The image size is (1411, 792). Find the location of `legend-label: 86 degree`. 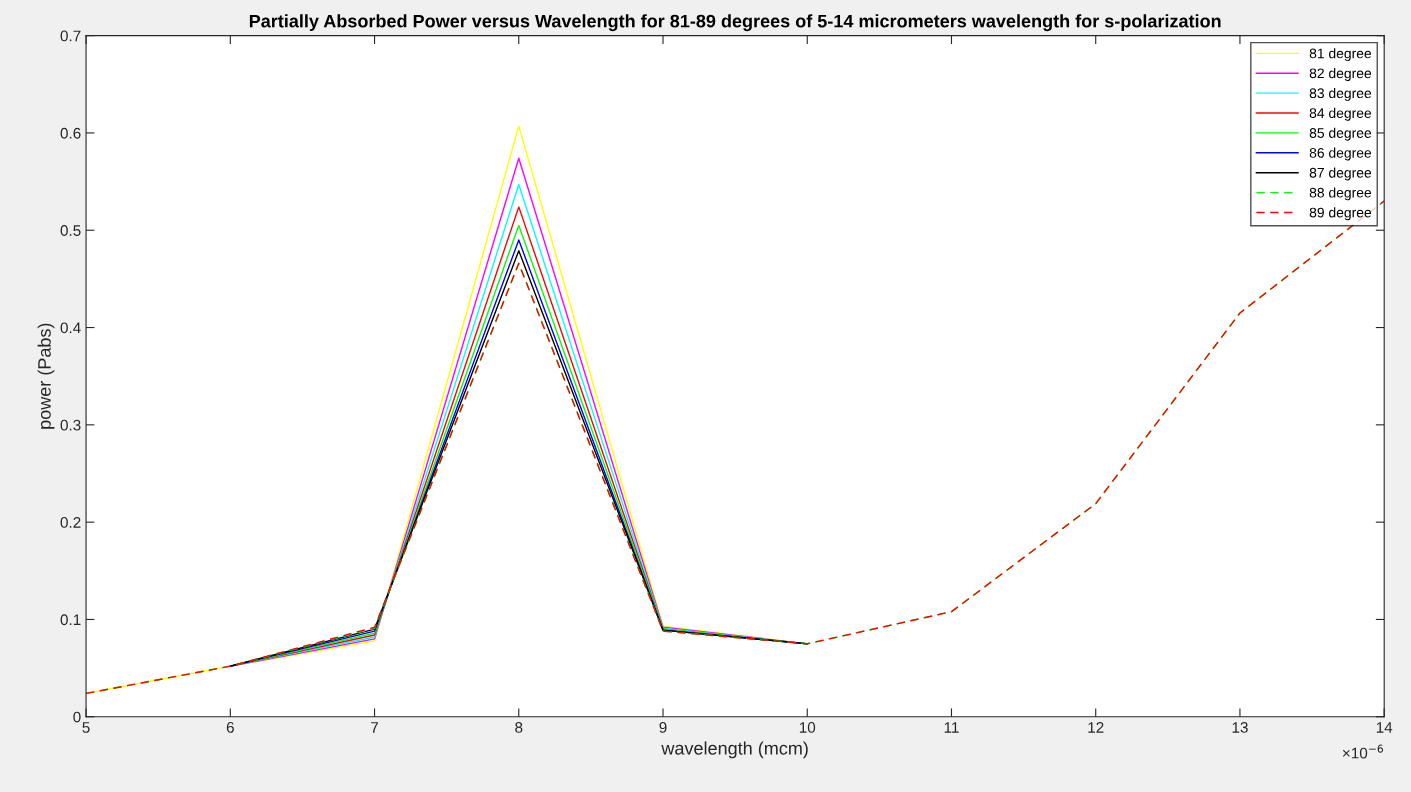

legend-label: 86 degree is located at coordinates (1340, 154).